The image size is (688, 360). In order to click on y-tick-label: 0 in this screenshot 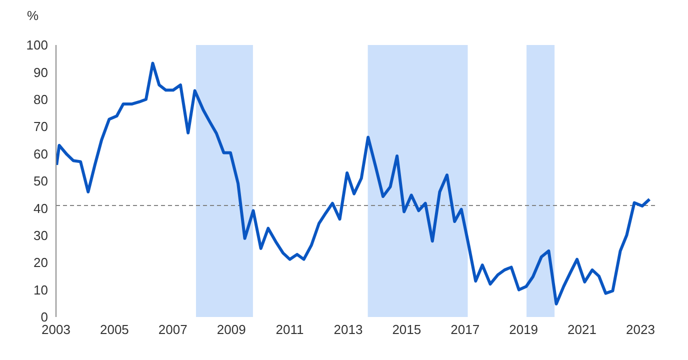, I will do `click(44, 317)`.